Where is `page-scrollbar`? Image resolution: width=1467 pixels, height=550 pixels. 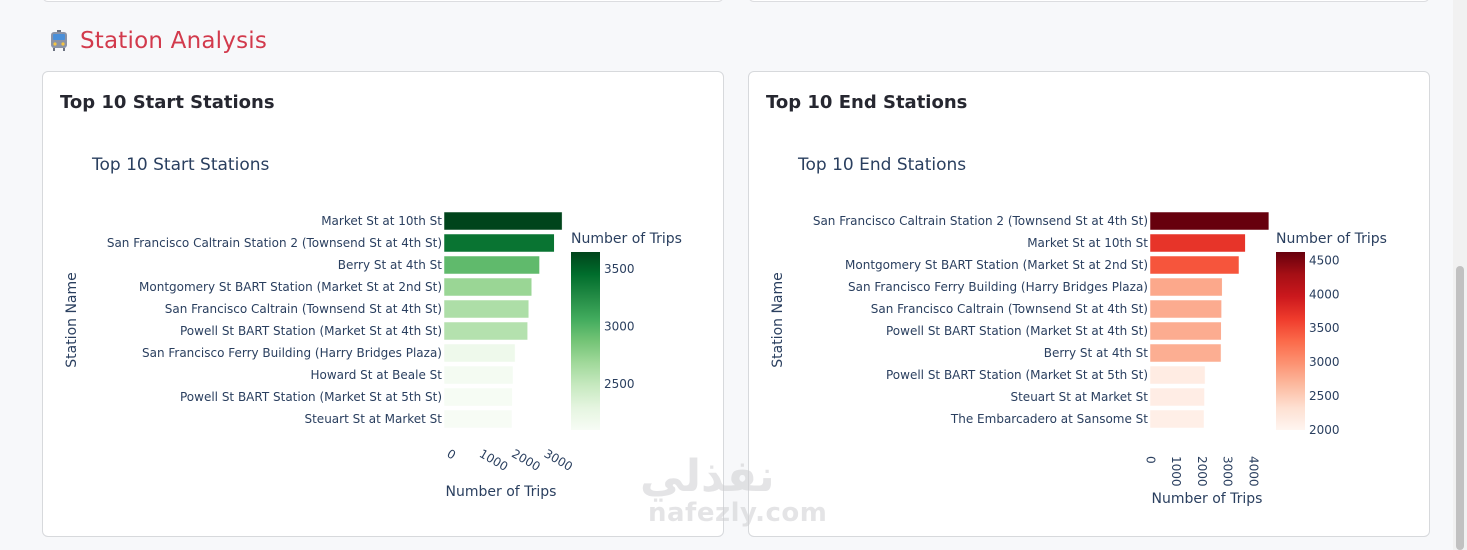 page-scrollbar is located at coordinates (1460, 275).